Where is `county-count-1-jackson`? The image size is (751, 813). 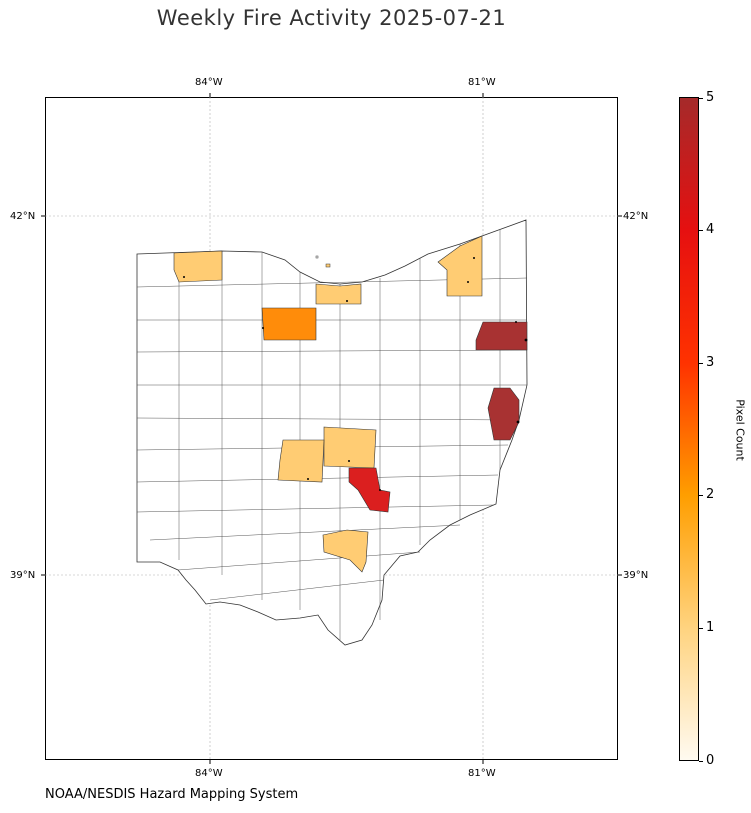
county-count-1-jackson is located at coordinates (345, 551).